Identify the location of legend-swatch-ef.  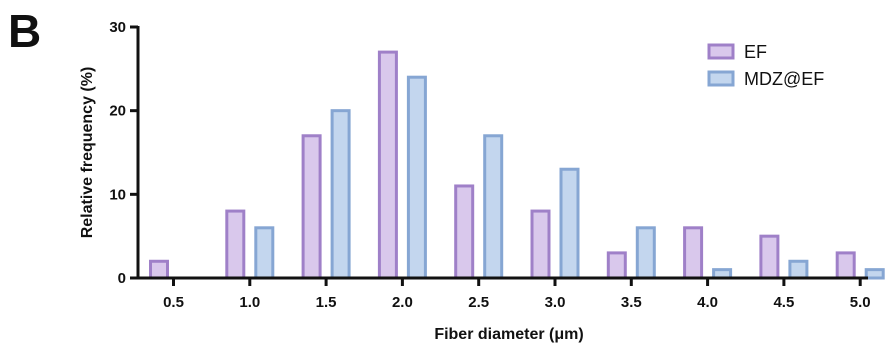
(721, 51).